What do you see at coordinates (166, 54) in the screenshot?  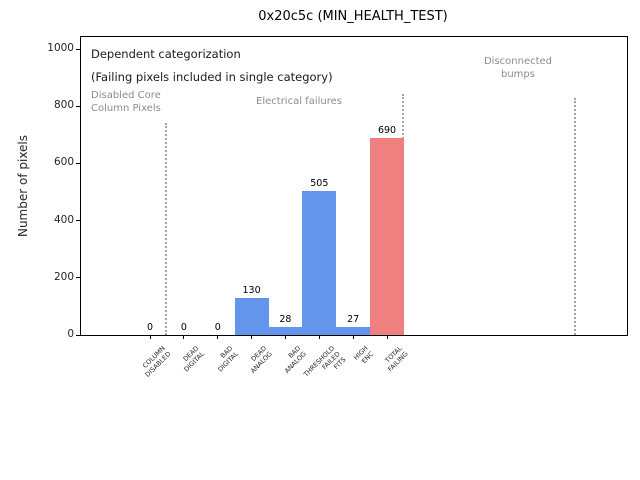 I see `note-dependent-categorization: Dependent categorization` at bounding box center [166, 54].